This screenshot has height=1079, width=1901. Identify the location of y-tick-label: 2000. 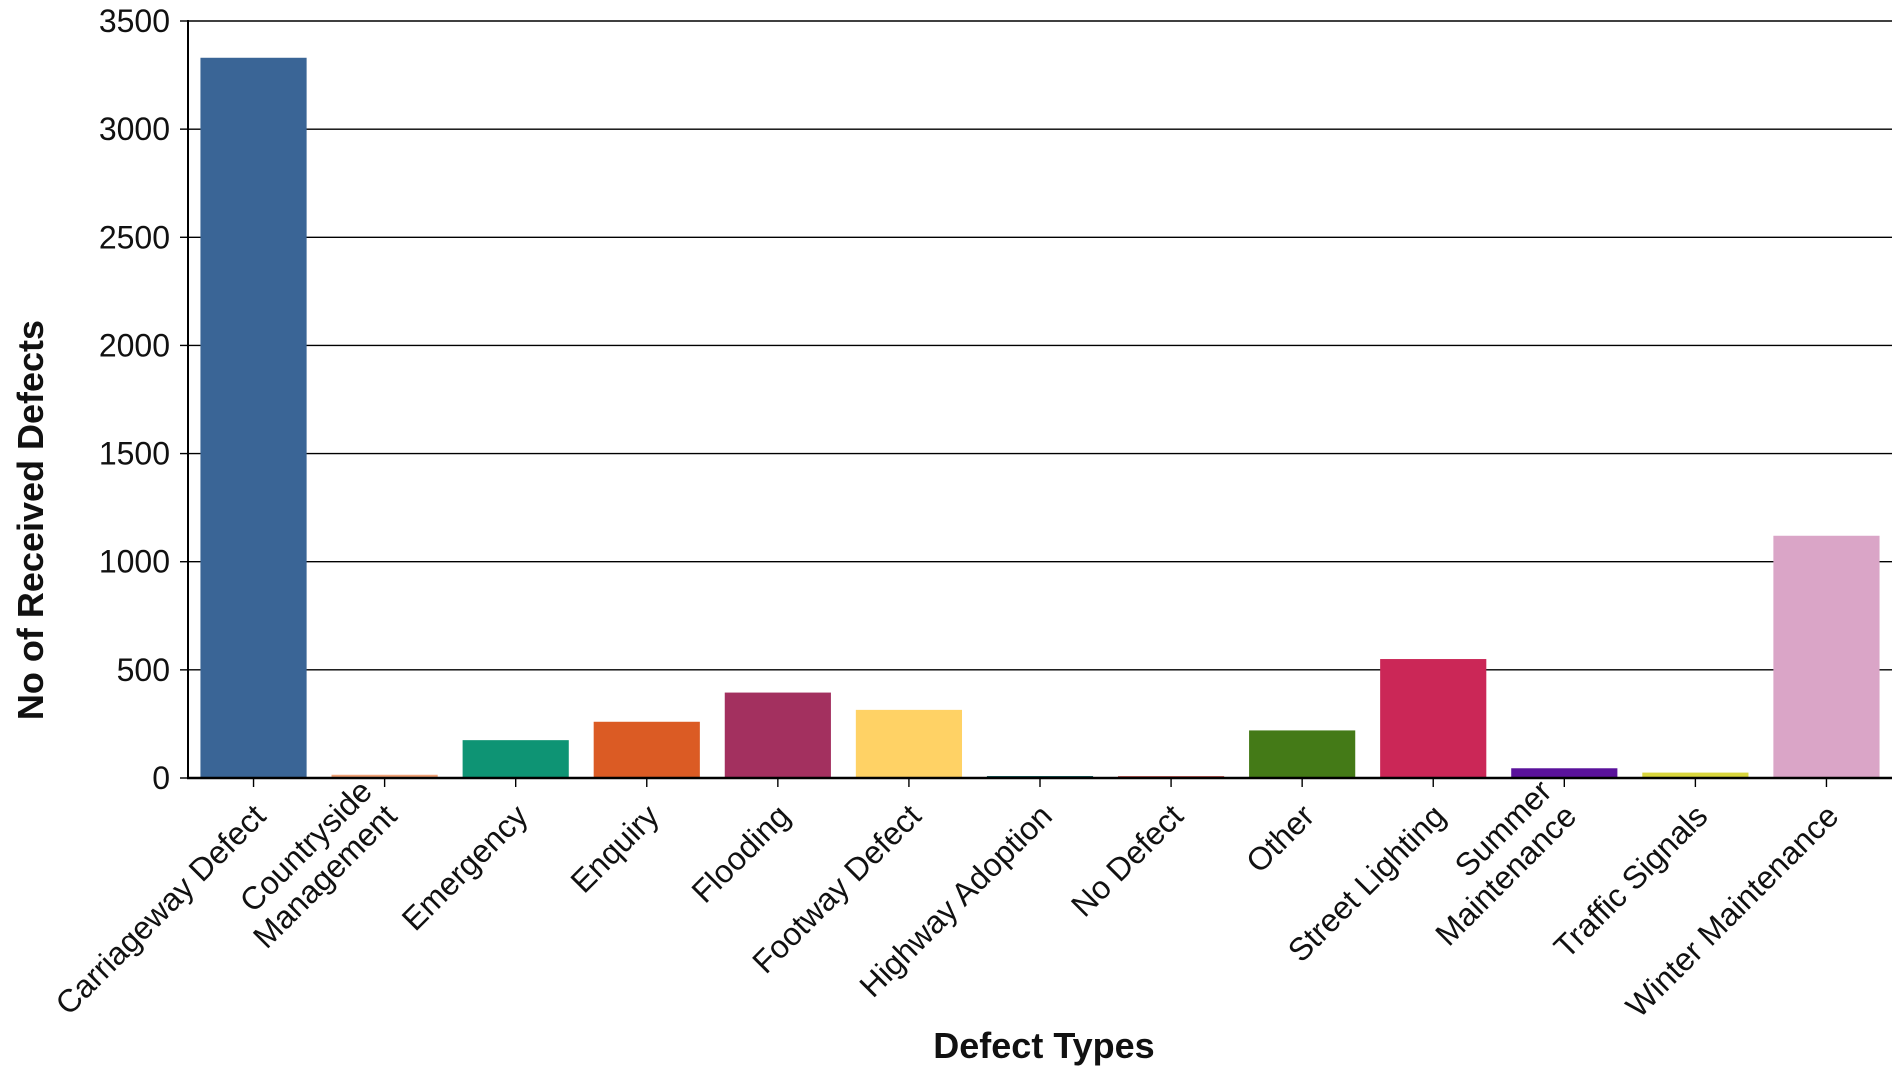
(134, 345).